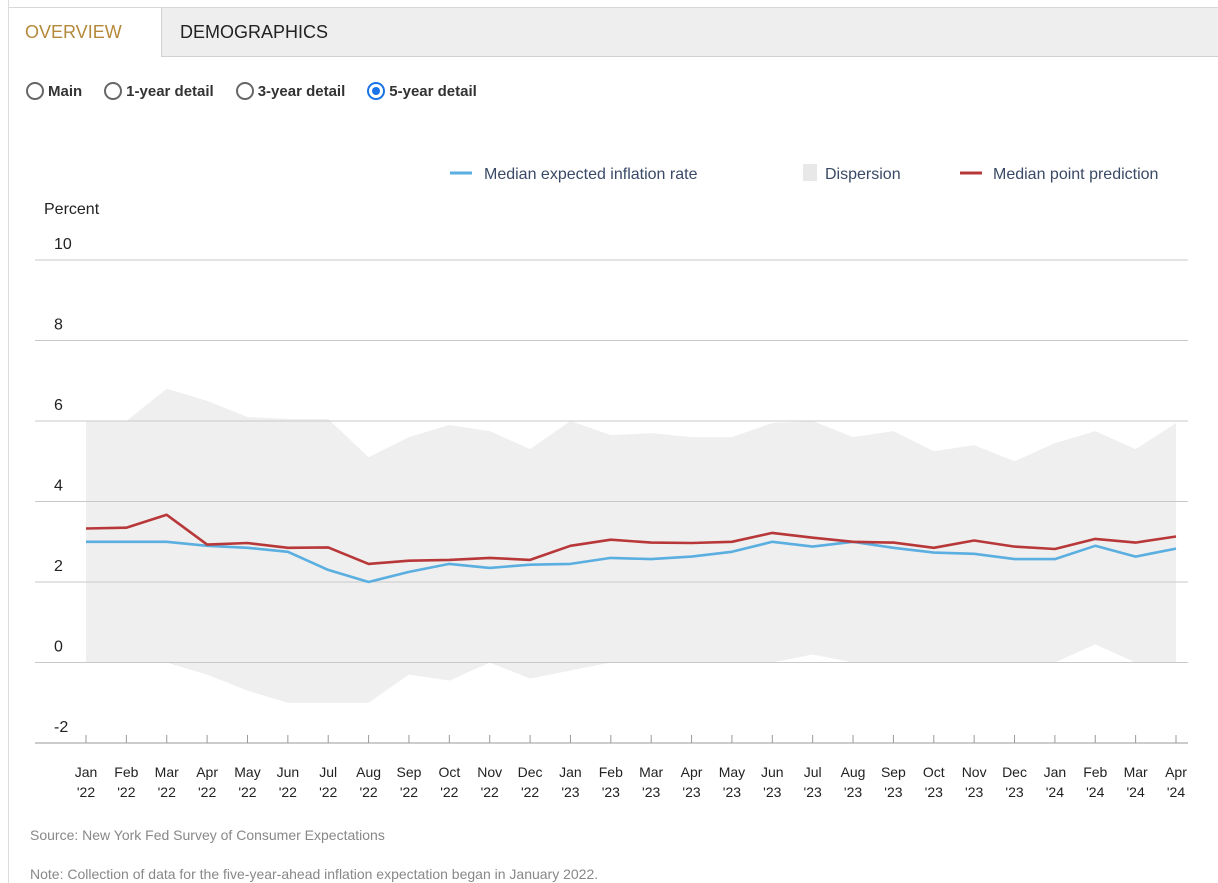  Describe the element at coordinates (1075, 174) in the screenshot. I see `legend-label-point-prediction: Median point prediction` at that location.